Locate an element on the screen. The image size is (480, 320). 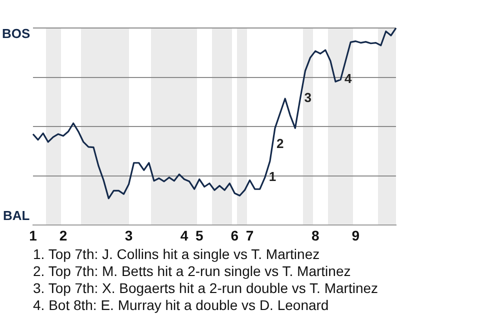
annotation: 4 is located at coordinates (348, 78).